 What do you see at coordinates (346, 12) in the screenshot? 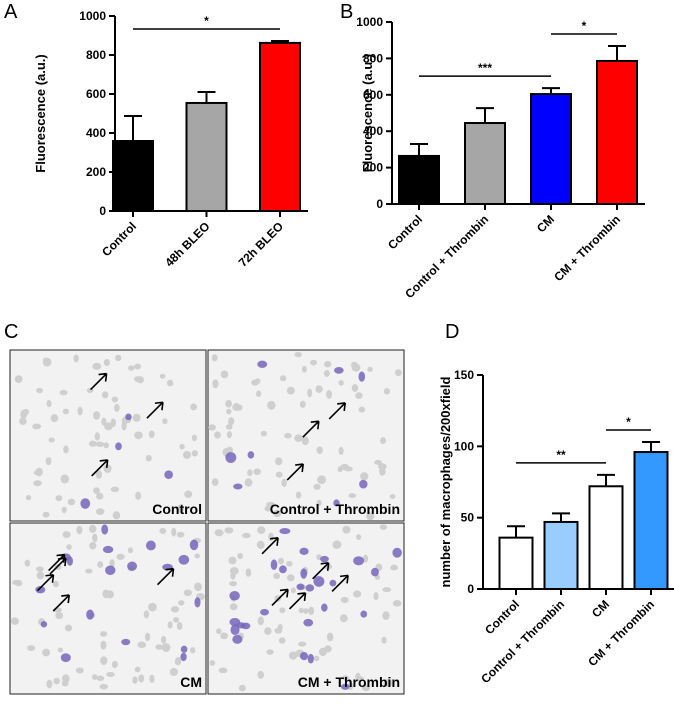
I see `panel-label: B` at bounding box center [346, 12].